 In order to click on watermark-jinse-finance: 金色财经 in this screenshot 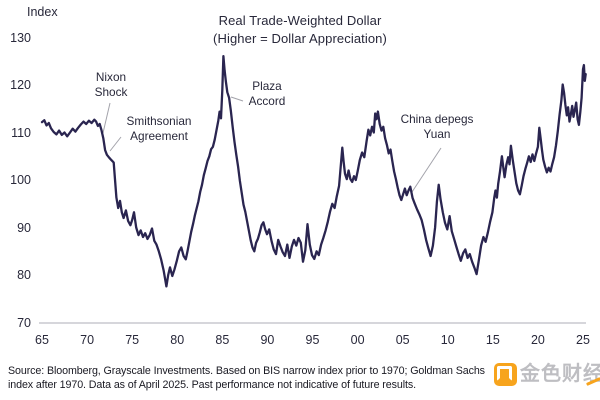, I will do `click(547, 374)`.